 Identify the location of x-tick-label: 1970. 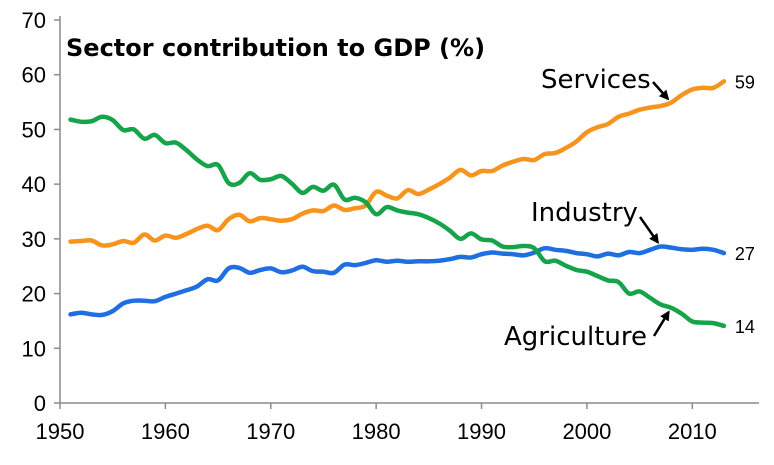
(270, 431).